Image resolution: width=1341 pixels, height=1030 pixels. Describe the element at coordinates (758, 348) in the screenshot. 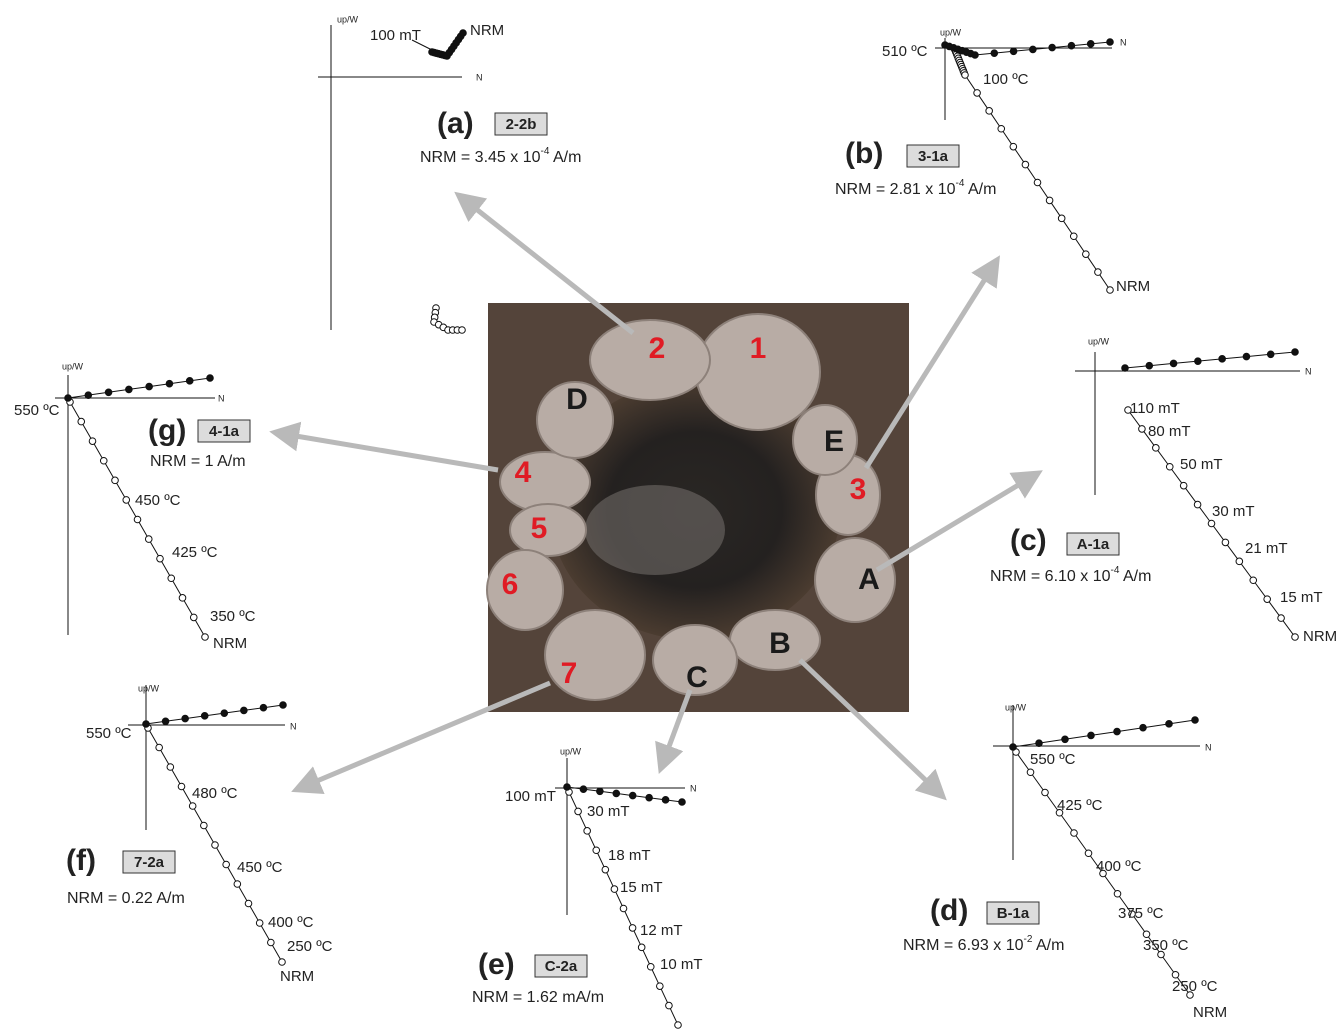

I see `stone-label: 1` at that location.